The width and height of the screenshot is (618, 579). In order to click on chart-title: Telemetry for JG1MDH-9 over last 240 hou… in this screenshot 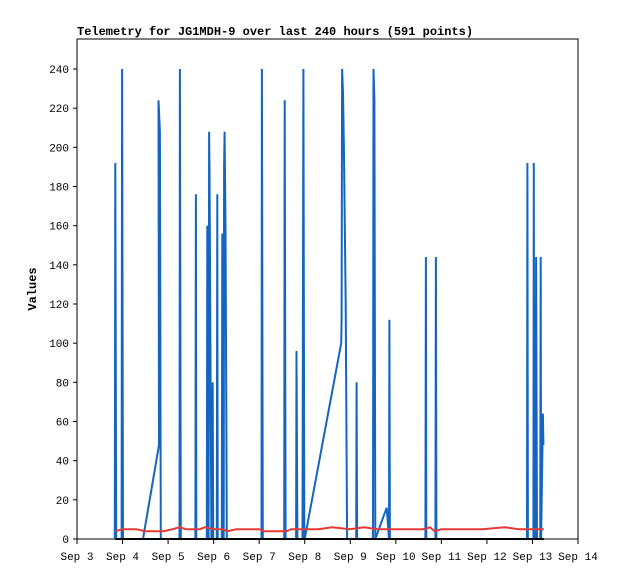, I will do `click(275, 32)`.